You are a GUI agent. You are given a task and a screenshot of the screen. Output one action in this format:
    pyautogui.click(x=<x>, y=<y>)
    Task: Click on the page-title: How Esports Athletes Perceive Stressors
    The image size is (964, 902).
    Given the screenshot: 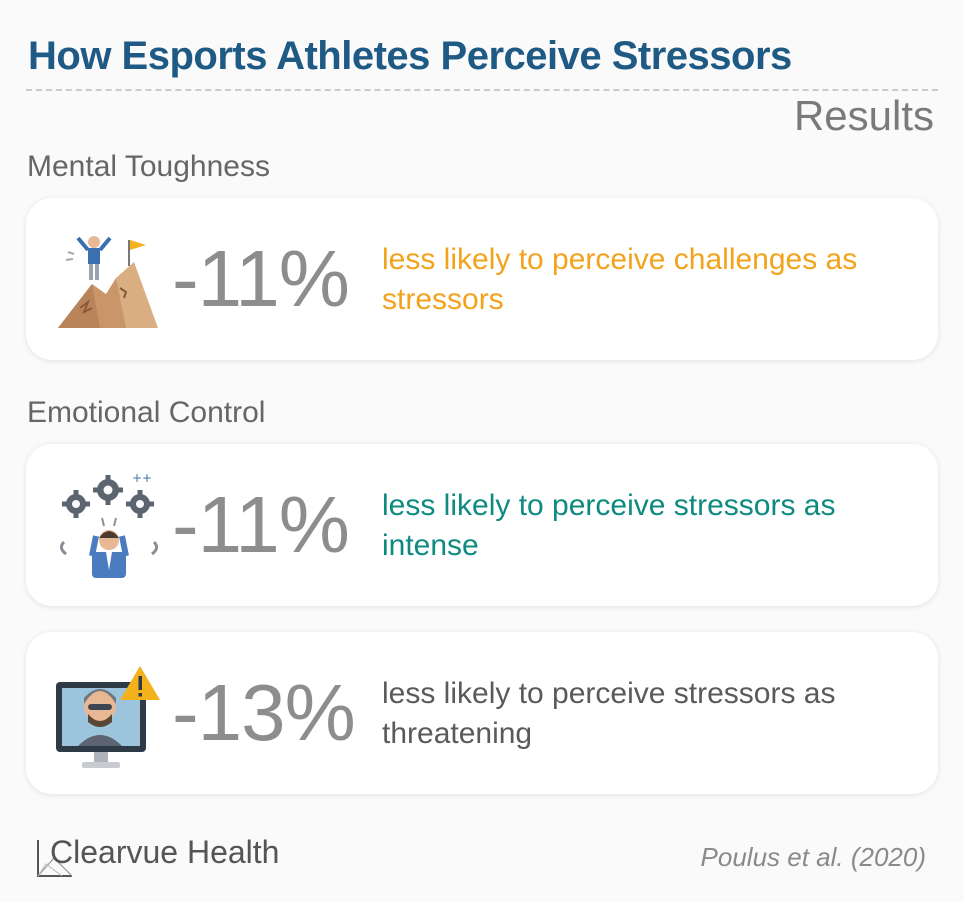 What is the action you would take?
    pyautogui.click(x=410, y=56)
    